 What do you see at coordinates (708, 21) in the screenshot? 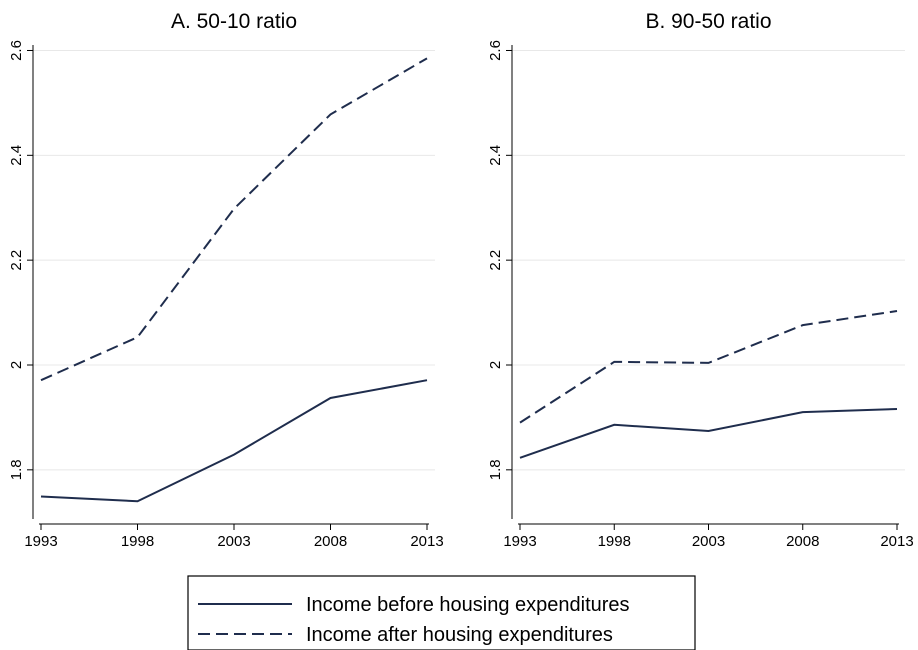
I see `chart-title: B. 90-50 ratio` at bounding box center [708, 21].